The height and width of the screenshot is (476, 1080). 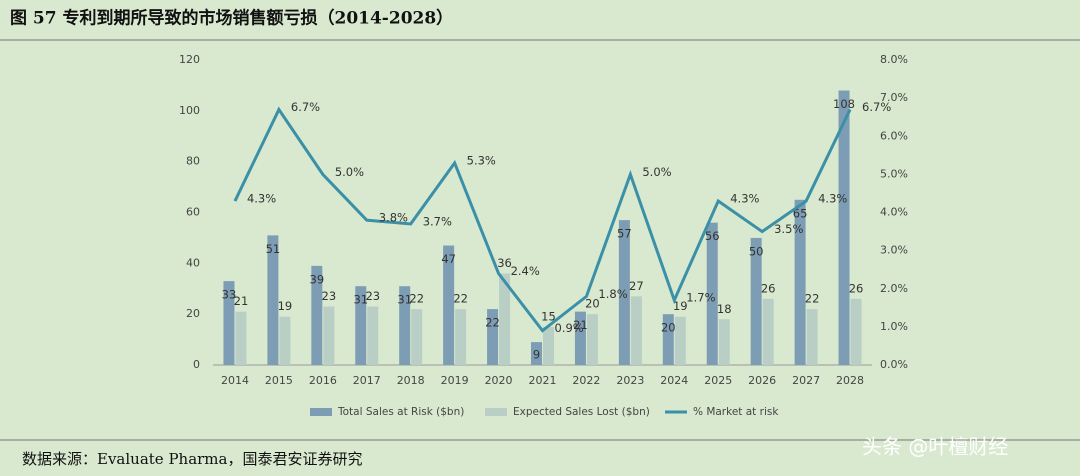 I want to click on y2-tick-label: 5.0%, so click(x=894, y=173).